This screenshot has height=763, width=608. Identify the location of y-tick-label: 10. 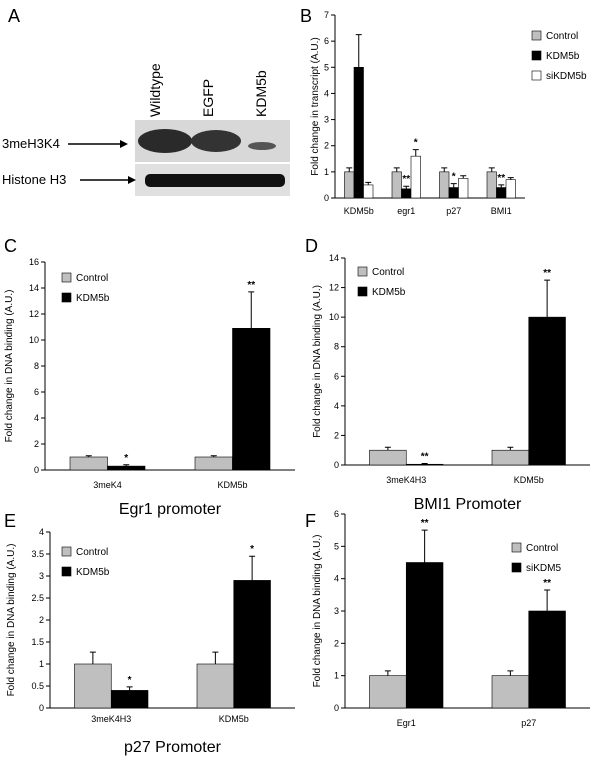
(334, 317).